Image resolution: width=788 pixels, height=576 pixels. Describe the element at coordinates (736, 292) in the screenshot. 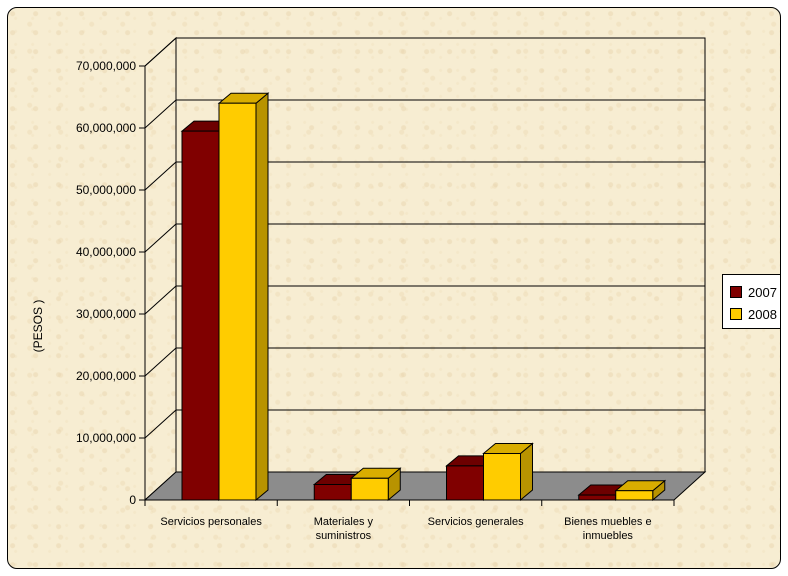

I see `legend-swatch-2007` at that location.